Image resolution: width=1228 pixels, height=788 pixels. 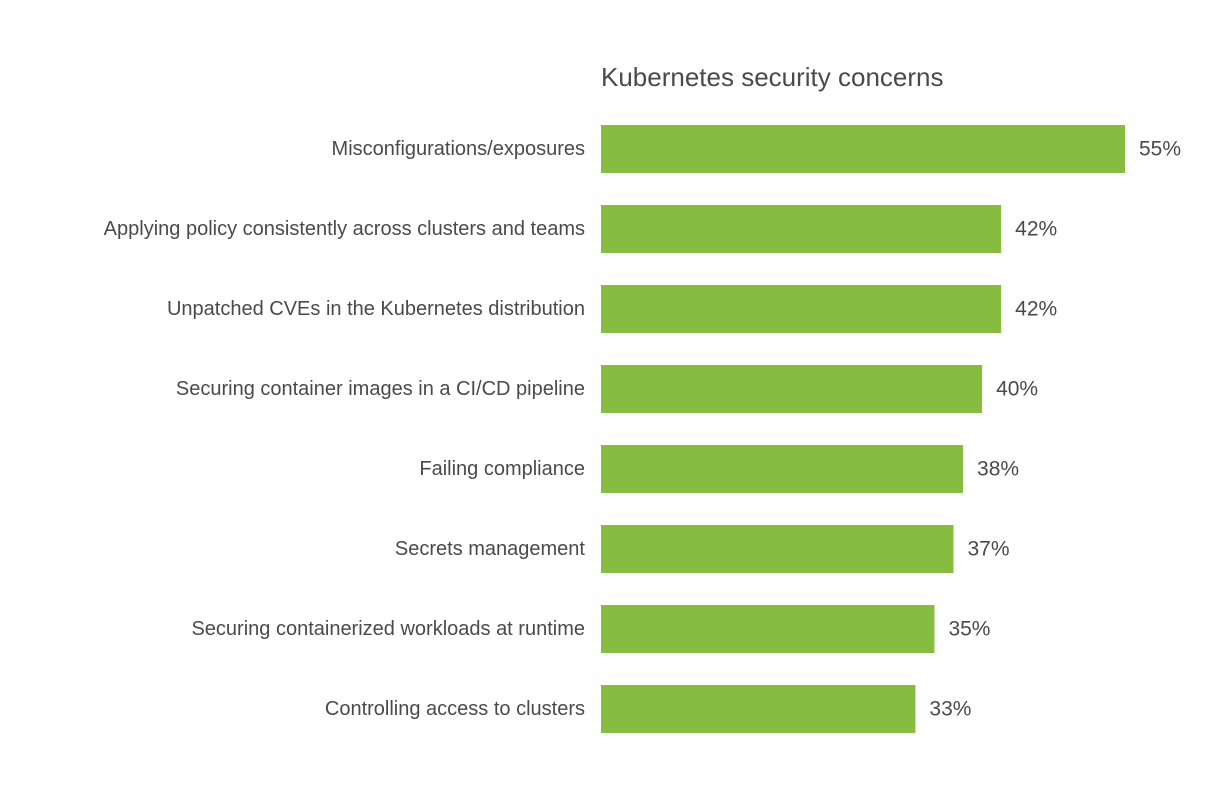 I want to click on value-label: 38%, so click(x=998, y=469).